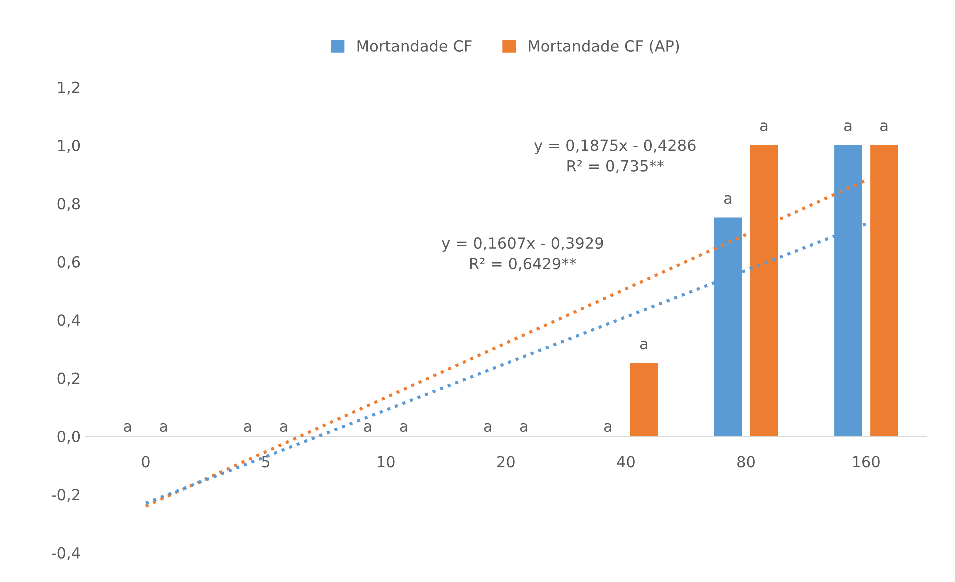  What do you see at coordinates (66, 495) in the screenshot?
I see `y-tick-label: -0,2` at bounding box center [66, 495].